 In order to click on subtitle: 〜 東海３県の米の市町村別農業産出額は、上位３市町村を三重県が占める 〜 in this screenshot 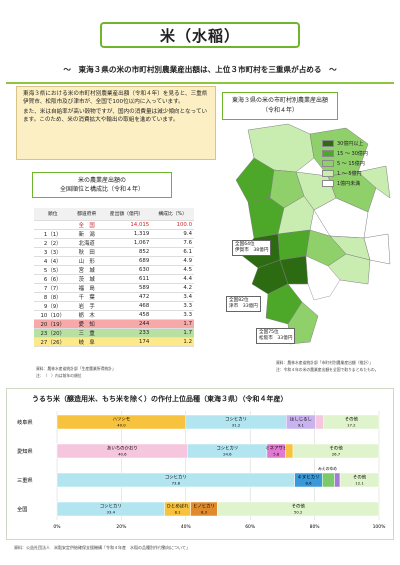, I will do `click(200, 69)`.